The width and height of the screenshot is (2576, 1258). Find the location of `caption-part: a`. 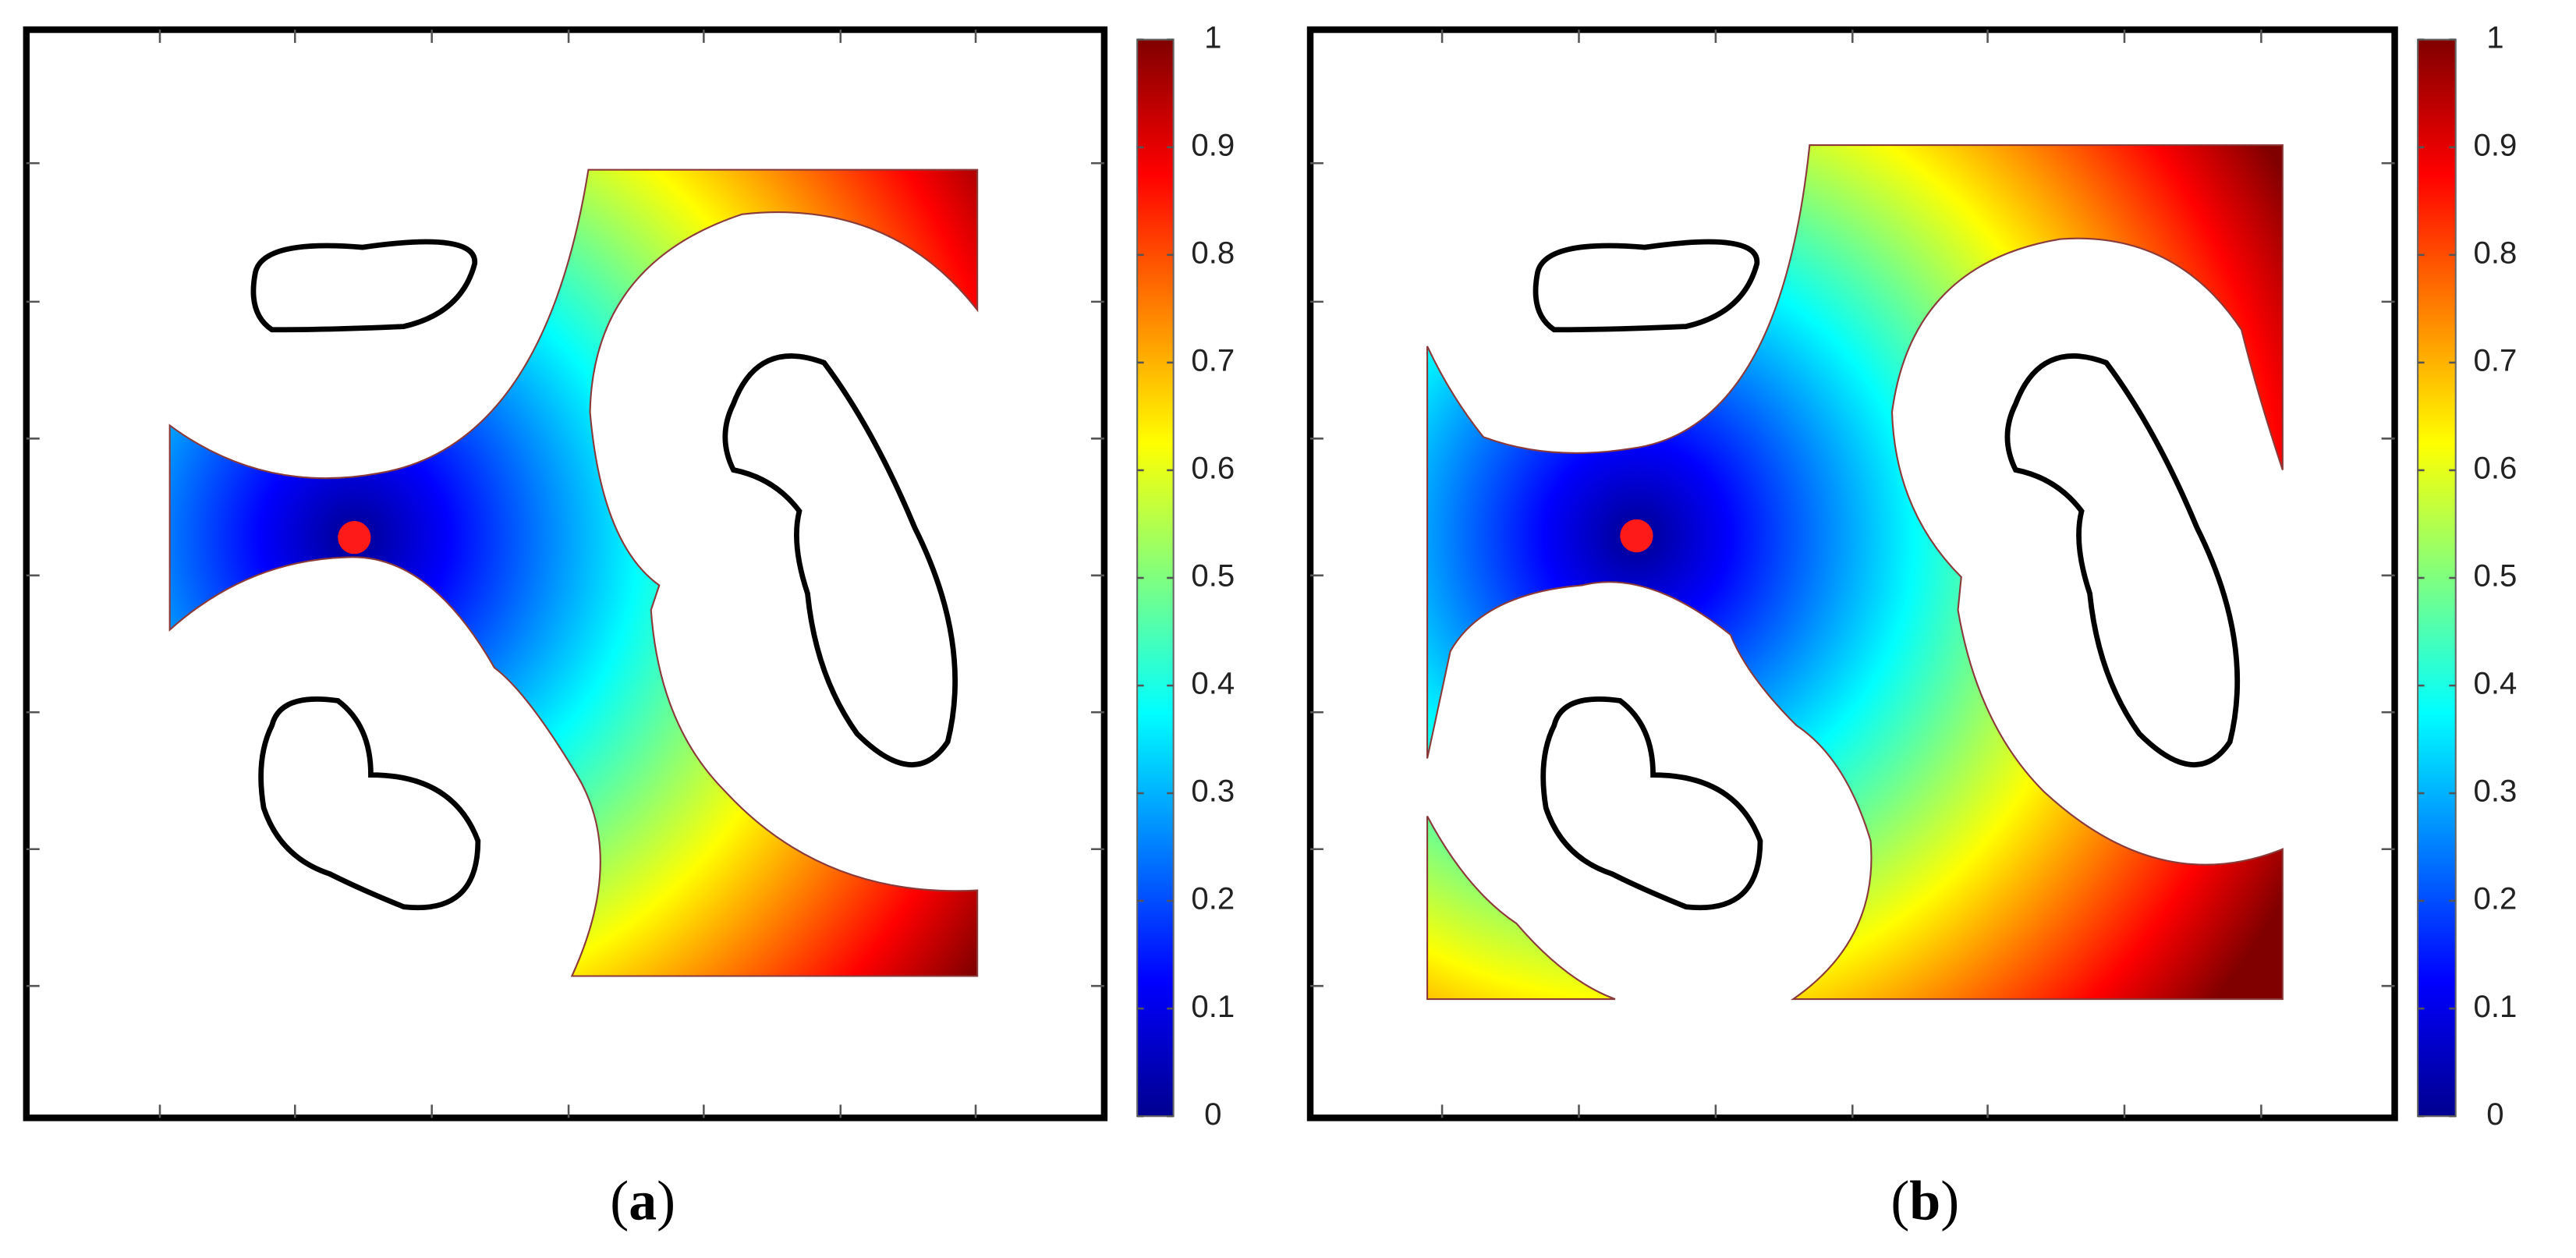

caption-part: a is located at coordinates (643, 1201).